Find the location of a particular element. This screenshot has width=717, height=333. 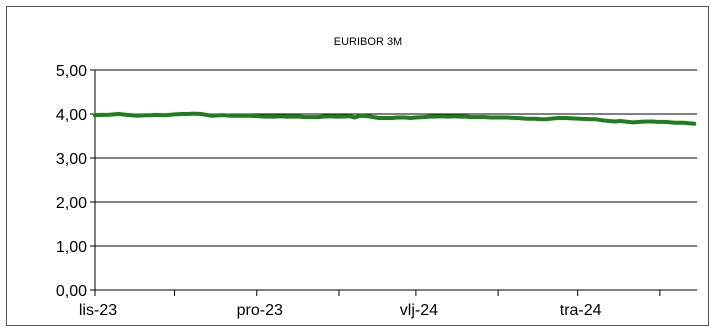

x-tick-label: vlj-24 is located at coordinates (419, 310).